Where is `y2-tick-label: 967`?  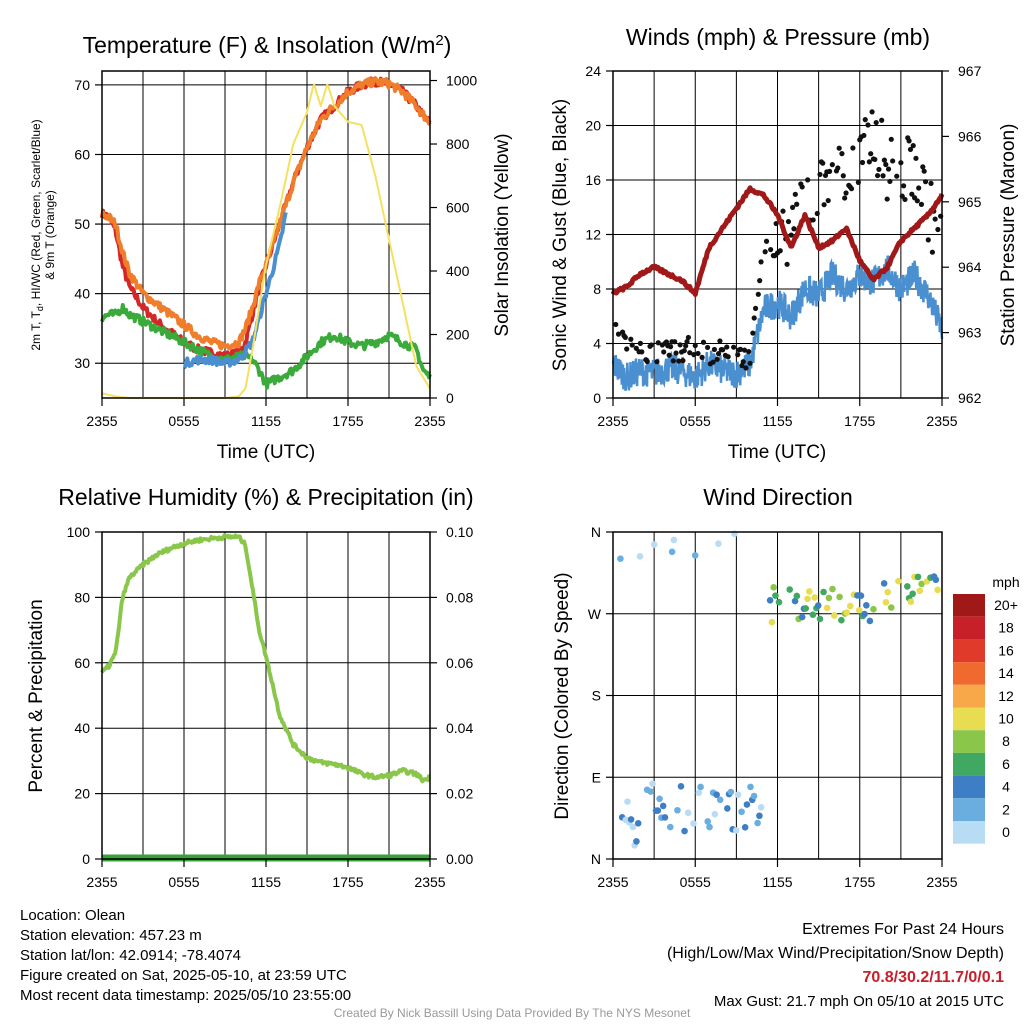 y2-tick-label: 967 is located at coordinates (970, 71).